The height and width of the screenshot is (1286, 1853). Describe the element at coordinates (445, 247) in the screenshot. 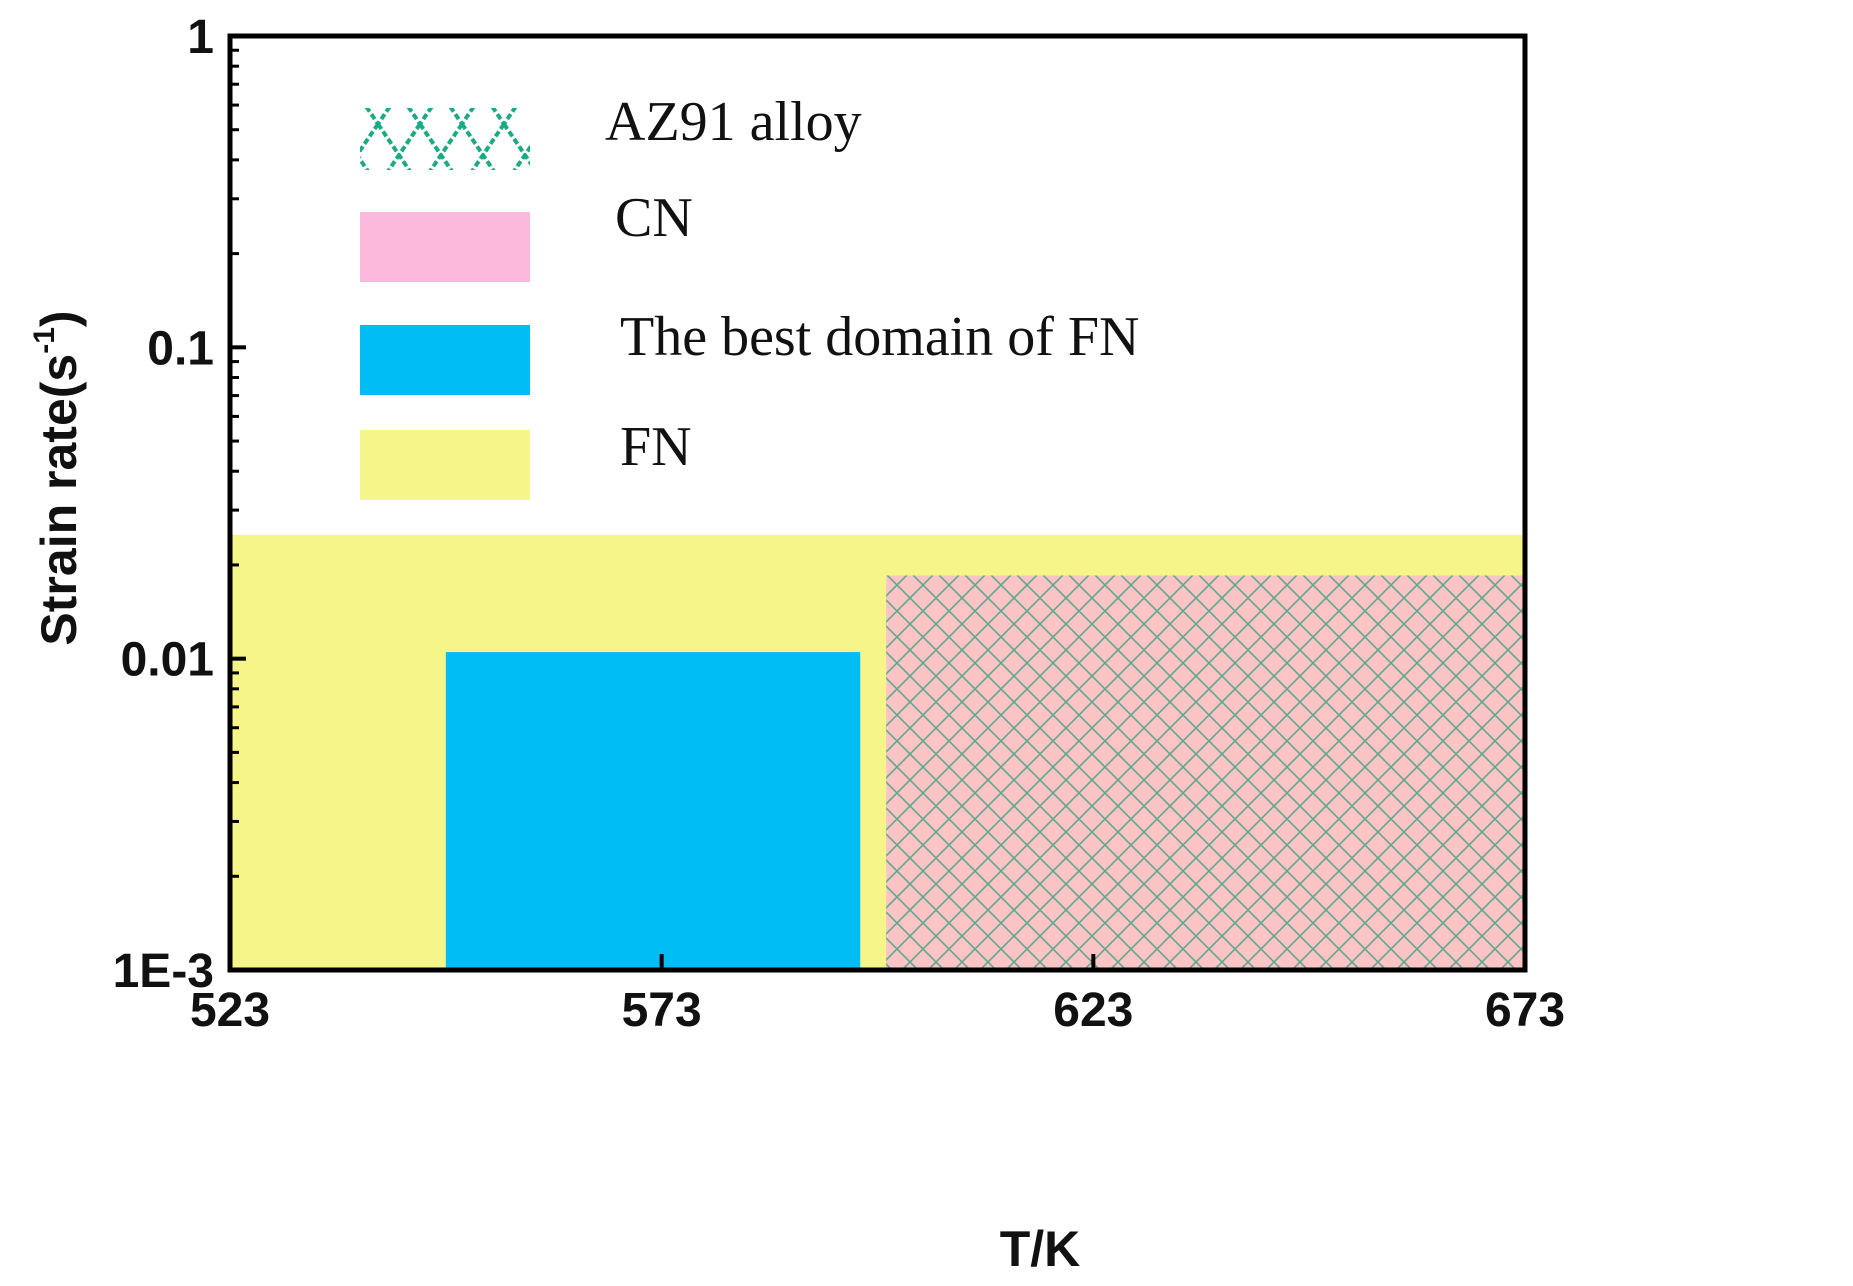

I see `legend-swatch-cn` at that location.